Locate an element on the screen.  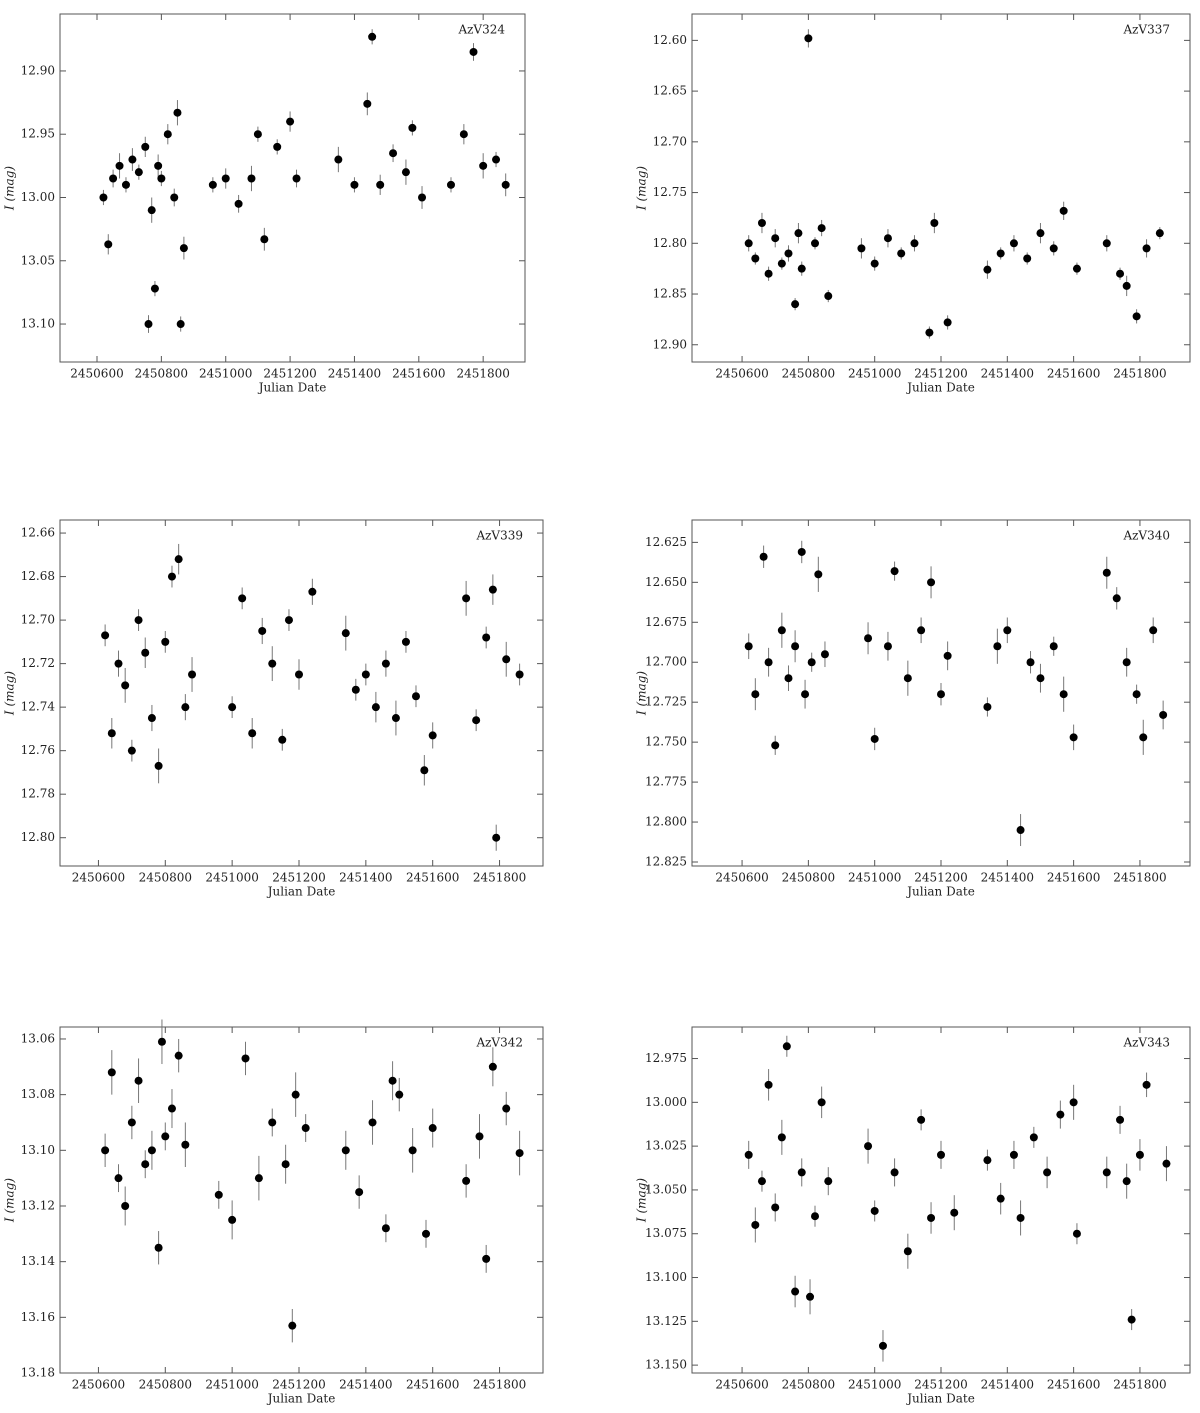
x-tick-label: 2451400 is located at coordinates (1007, 374).